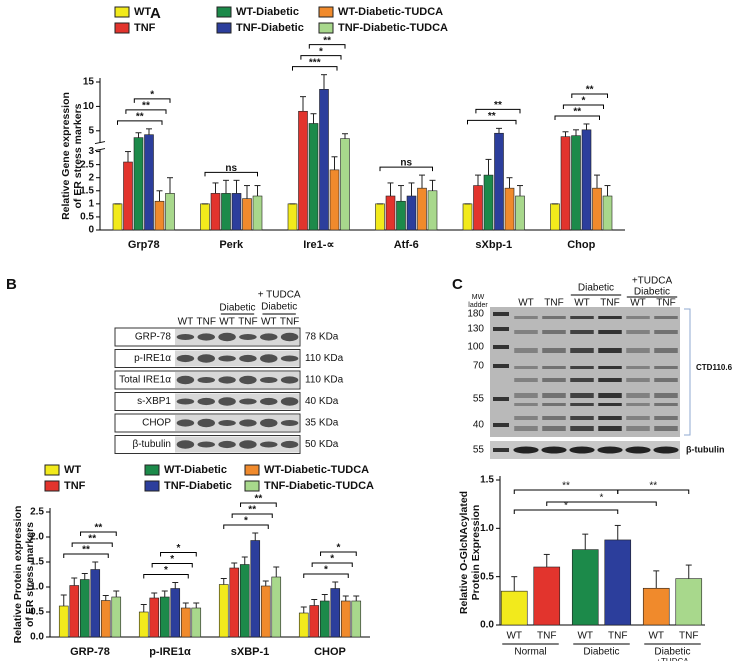  I want to click on x-tick-label: GRP-78, so click(90, 652).